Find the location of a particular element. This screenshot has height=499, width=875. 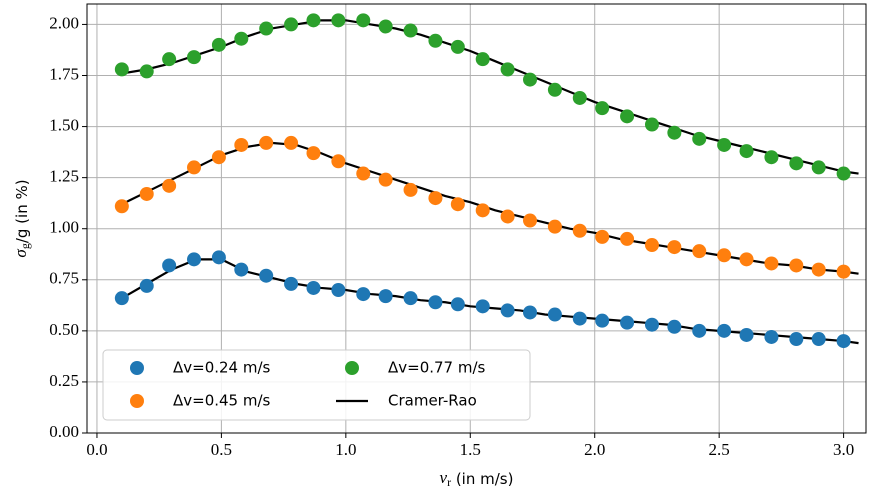

y-axis-label-symbol: σ is located at coordinates (20, 253).